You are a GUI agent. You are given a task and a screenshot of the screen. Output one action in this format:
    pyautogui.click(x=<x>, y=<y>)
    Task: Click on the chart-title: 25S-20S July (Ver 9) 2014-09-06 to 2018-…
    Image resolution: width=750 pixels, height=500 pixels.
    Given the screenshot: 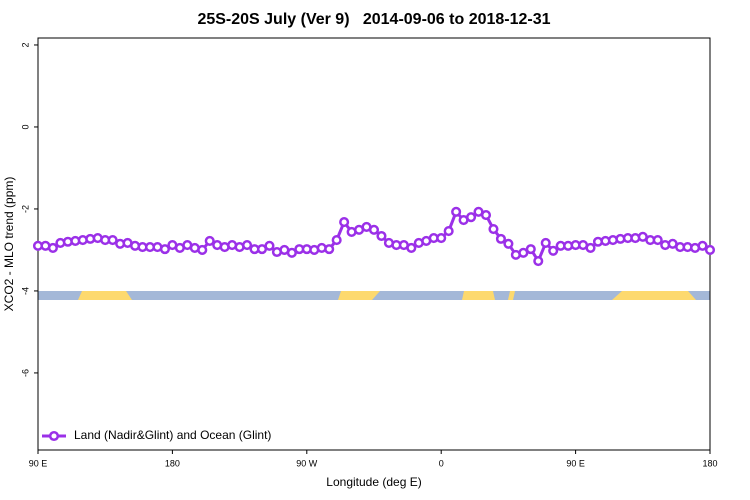 What is the action you would take?
    pyautogui.click(x=373, y=19)
    